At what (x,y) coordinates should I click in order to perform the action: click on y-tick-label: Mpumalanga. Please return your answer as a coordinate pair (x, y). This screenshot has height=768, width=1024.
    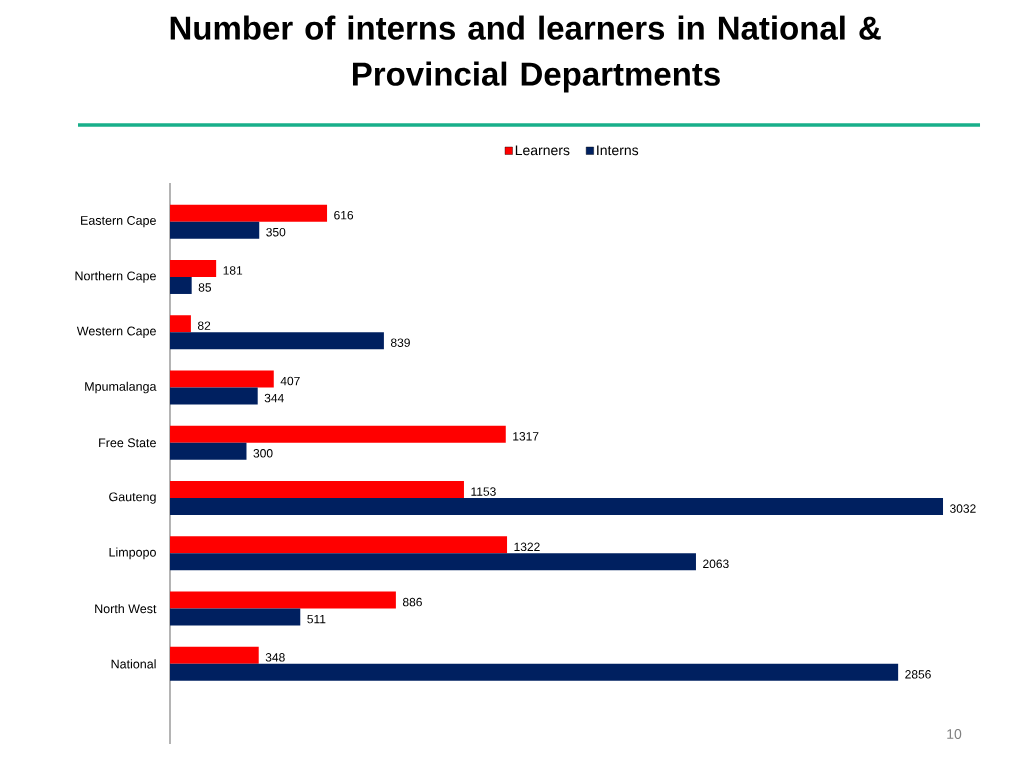
    Looking at the image, I should click on (121, 387).